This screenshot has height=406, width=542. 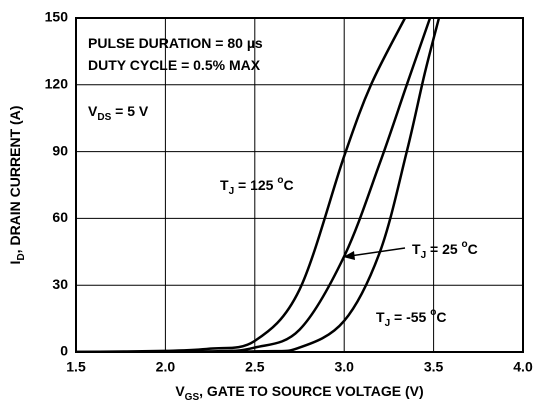 I want to click on text-part: , DRAIN CURRENT (A), so click(x=15, y=180).